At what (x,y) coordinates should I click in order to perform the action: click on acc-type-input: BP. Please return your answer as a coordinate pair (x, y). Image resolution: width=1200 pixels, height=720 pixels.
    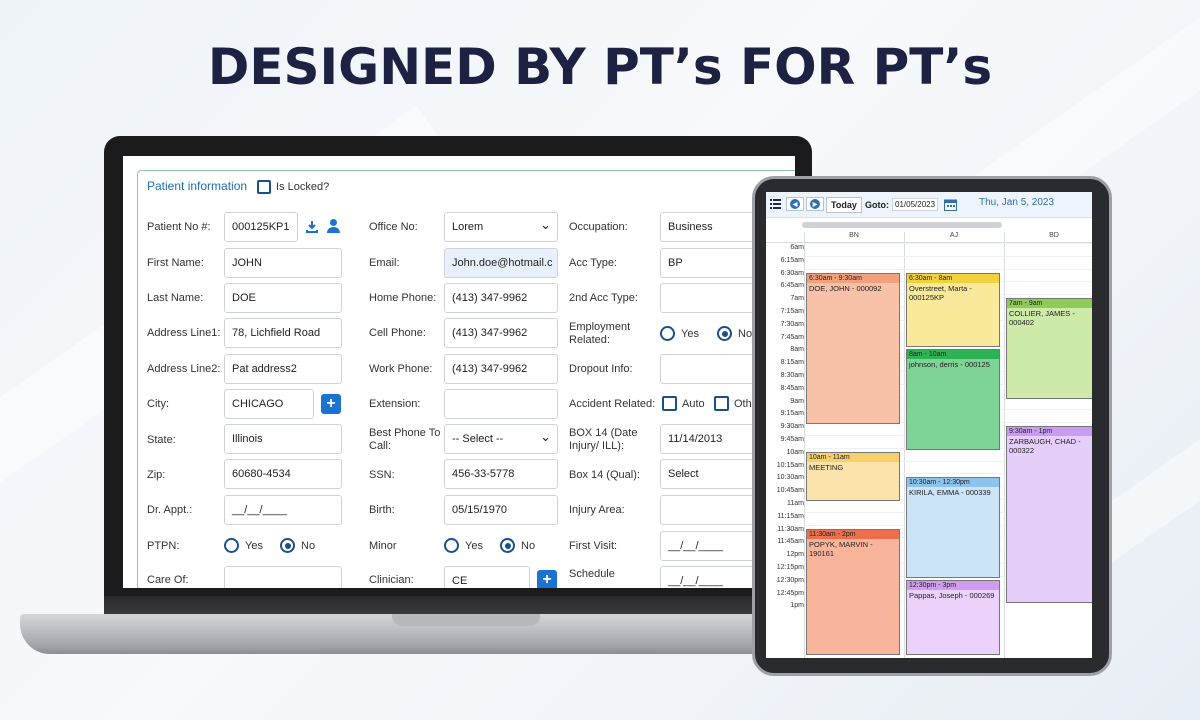
    Looking at the image, I should click on (710, 263).